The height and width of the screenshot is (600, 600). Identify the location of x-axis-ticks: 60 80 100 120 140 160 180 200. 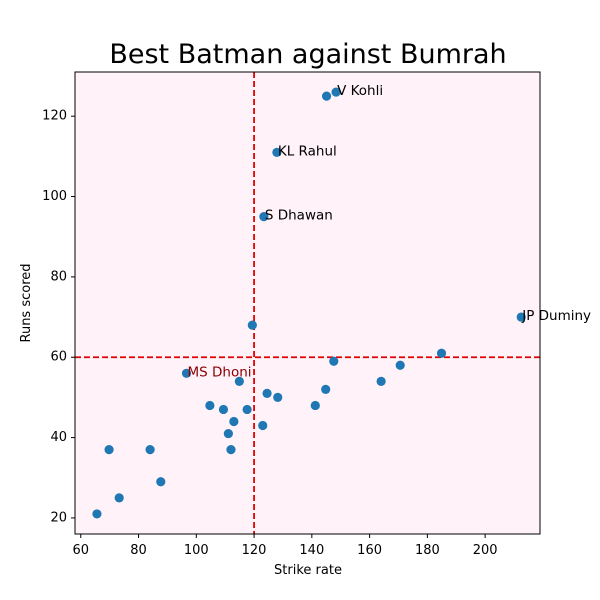
(285, 546).